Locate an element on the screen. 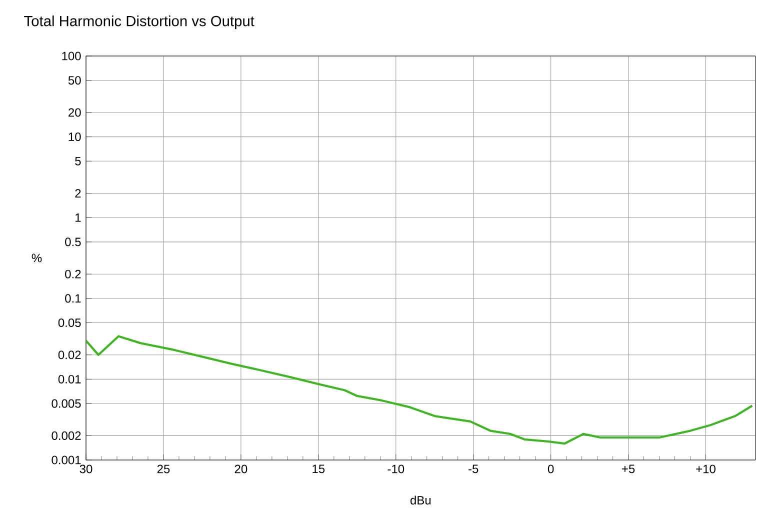 The height and width of the screenshot is (532, 780). x-tick-label: +10 is located at coordinates (706, 469).